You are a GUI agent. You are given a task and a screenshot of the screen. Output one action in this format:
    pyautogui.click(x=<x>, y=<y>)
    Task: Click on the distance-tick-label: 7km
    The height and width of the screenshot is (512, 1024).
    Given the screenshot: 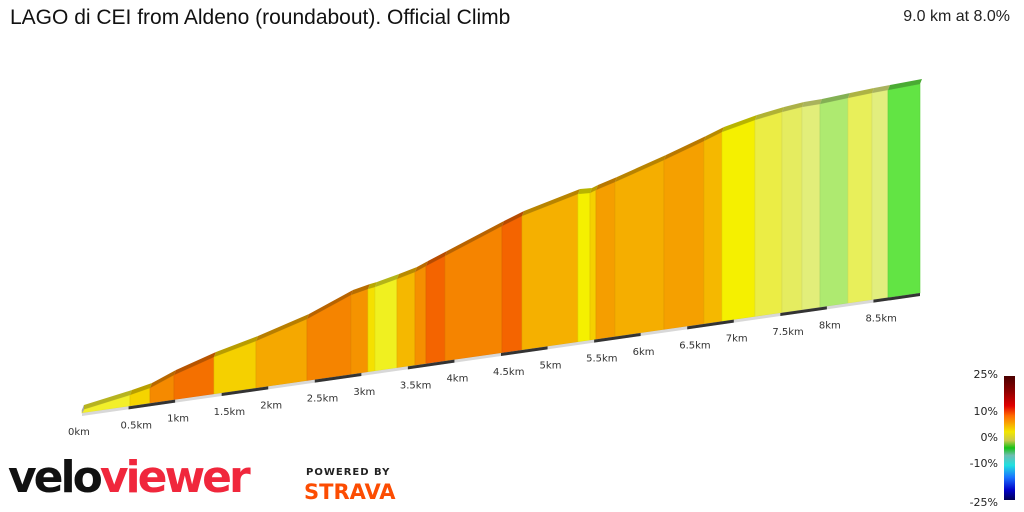 What is the action you would take?
    pyautogui.click(x=737, y=339)
    